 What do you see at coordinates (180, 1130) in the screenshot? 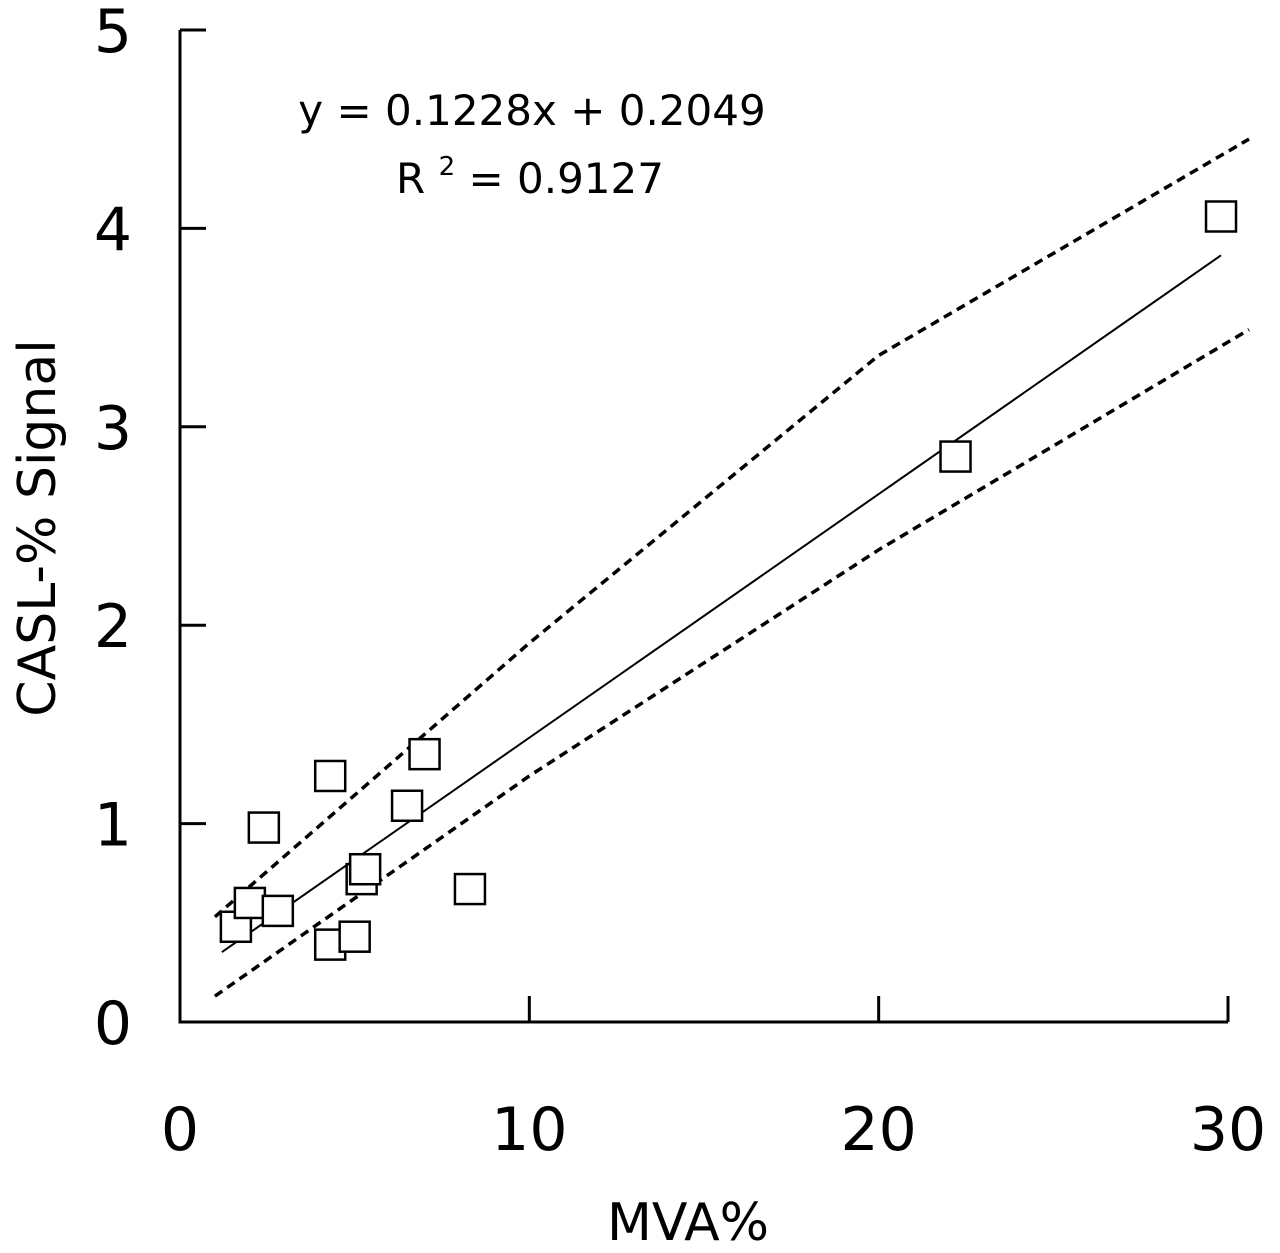
I see `x-tick-label: 0` at bounding box center [180, 1130].